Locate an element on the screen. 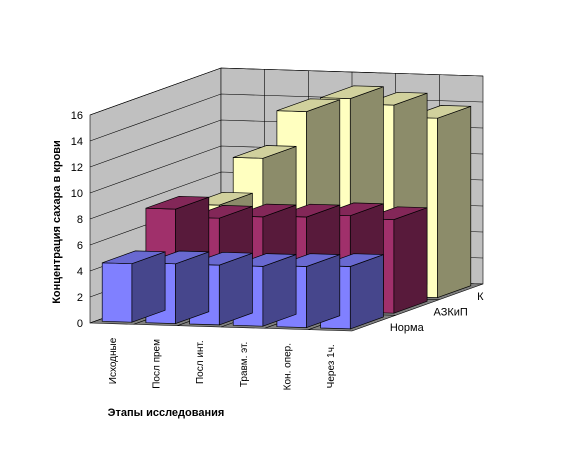  y-axis-title: Концентрация сахара в крови is located at coordinates (57, 222).